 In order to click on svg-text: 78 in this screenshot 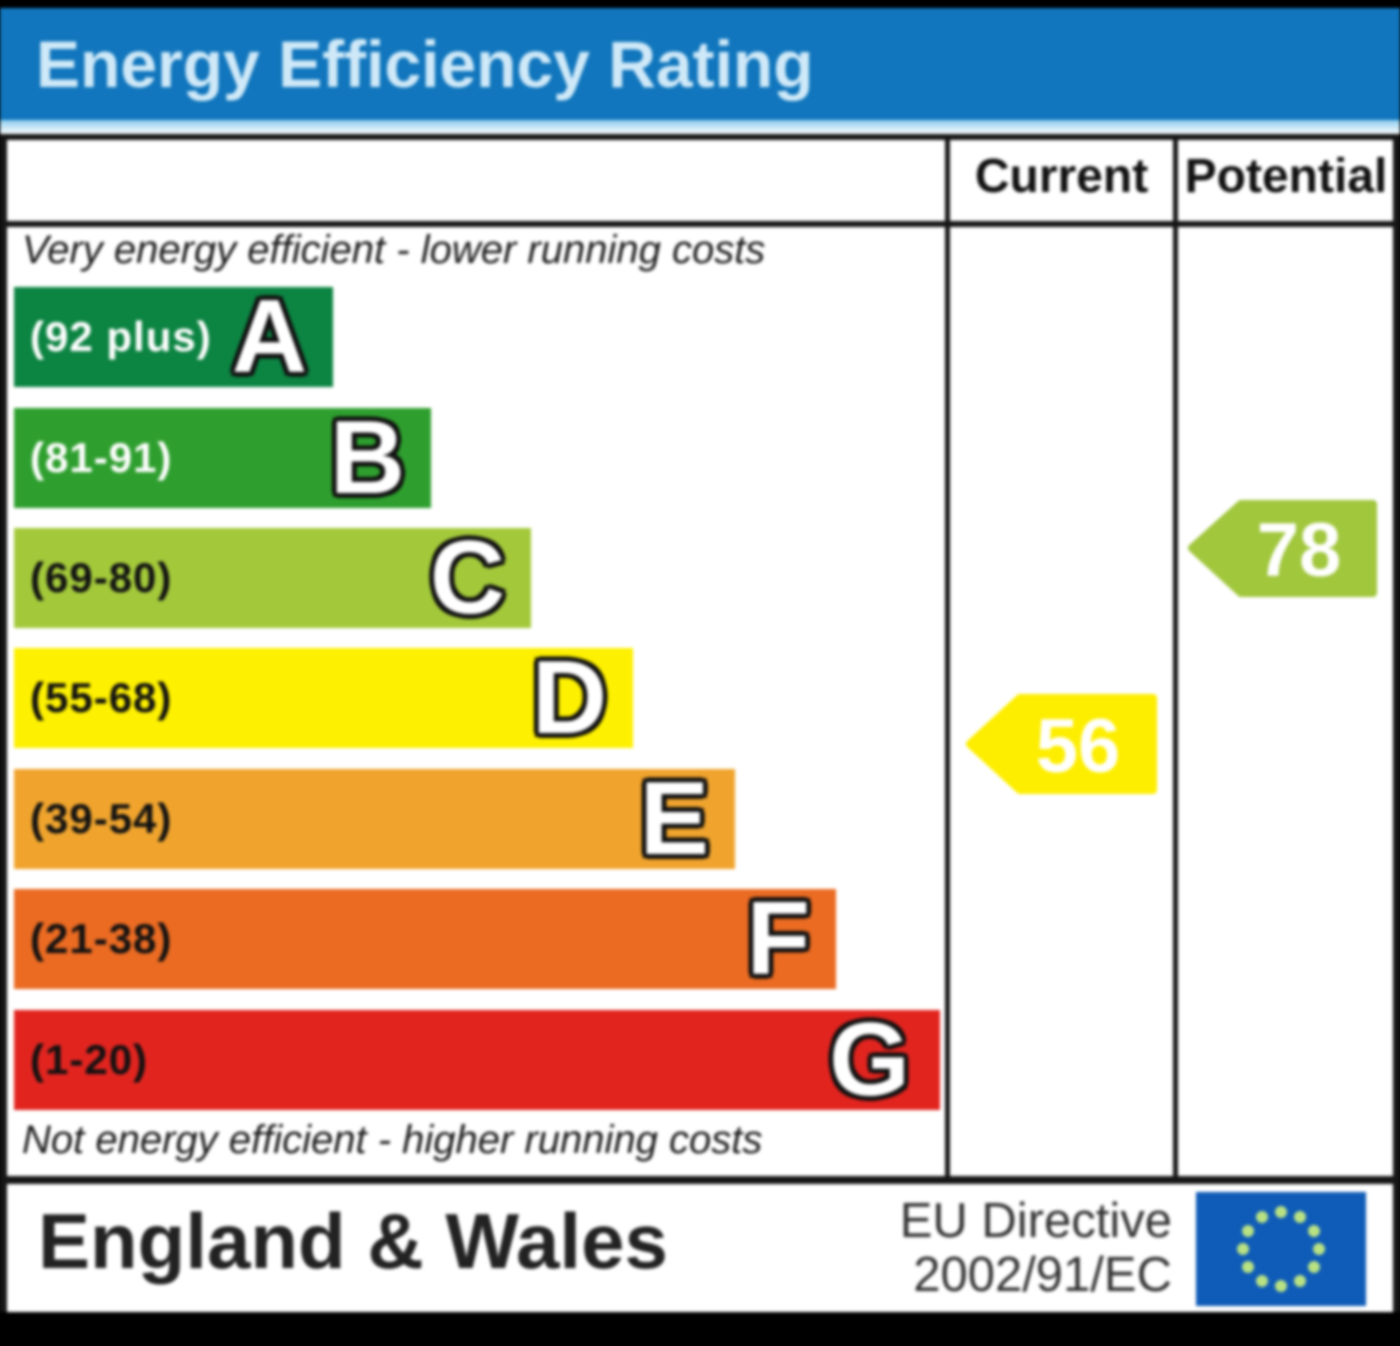, I will do `click(1299, 550)`.